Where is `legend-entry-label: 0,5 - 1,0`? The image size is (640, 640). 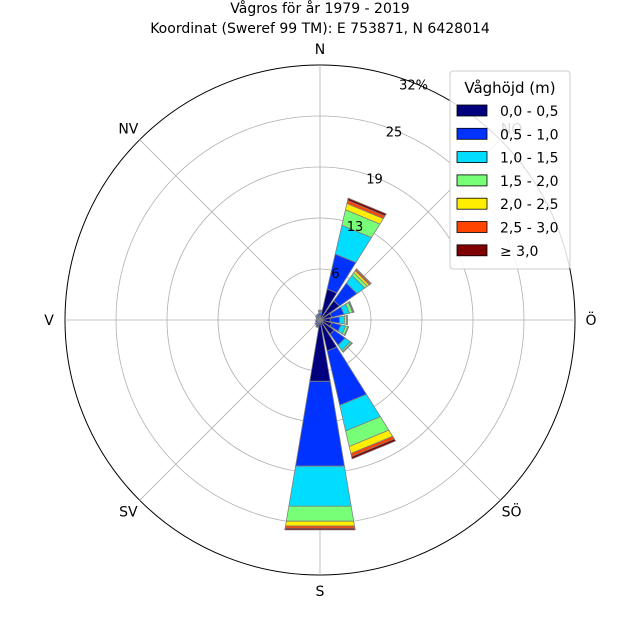 legend-entry-label: 0,5 - 1,0 is located at coordinates (529, 135).